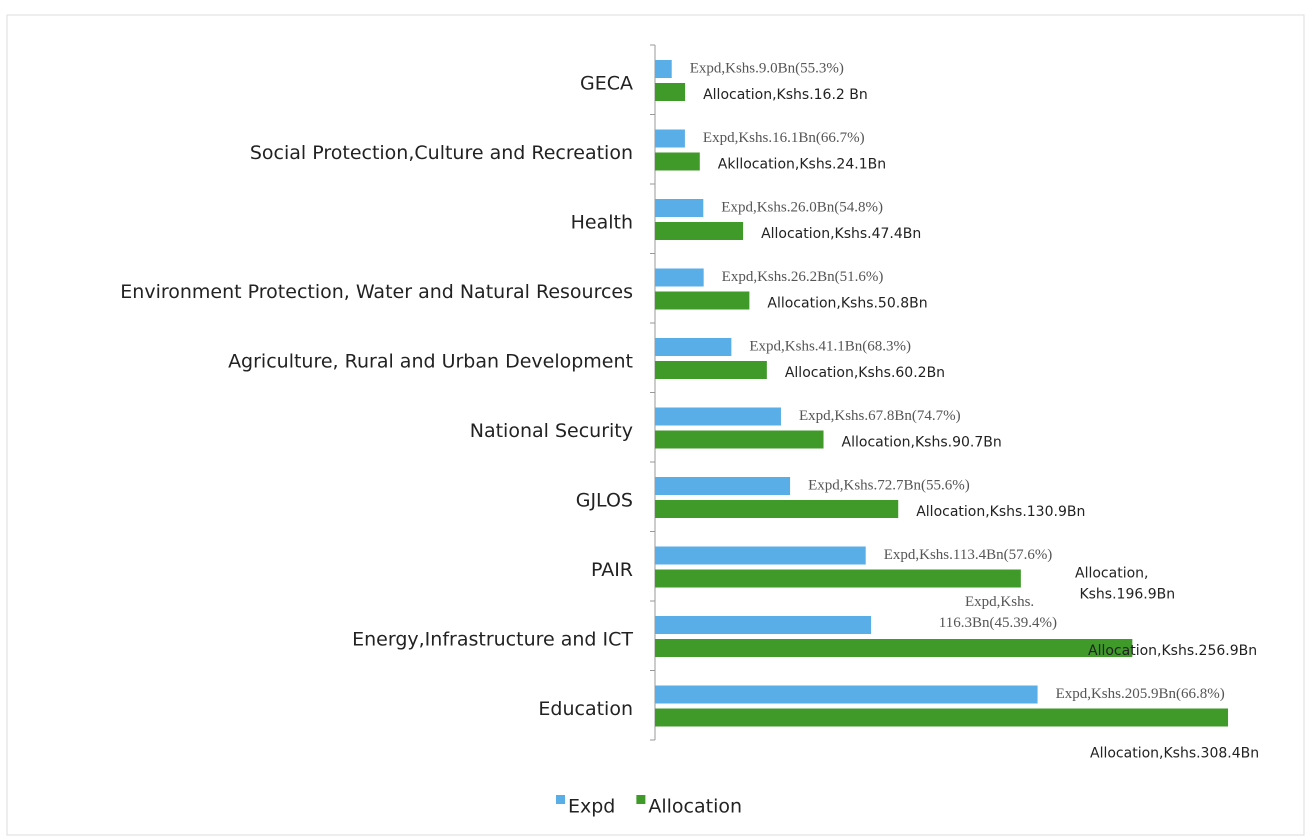  I want to click on value-label: Expd,Kshs.26.2Bn(51.6%), so click(803, 277).